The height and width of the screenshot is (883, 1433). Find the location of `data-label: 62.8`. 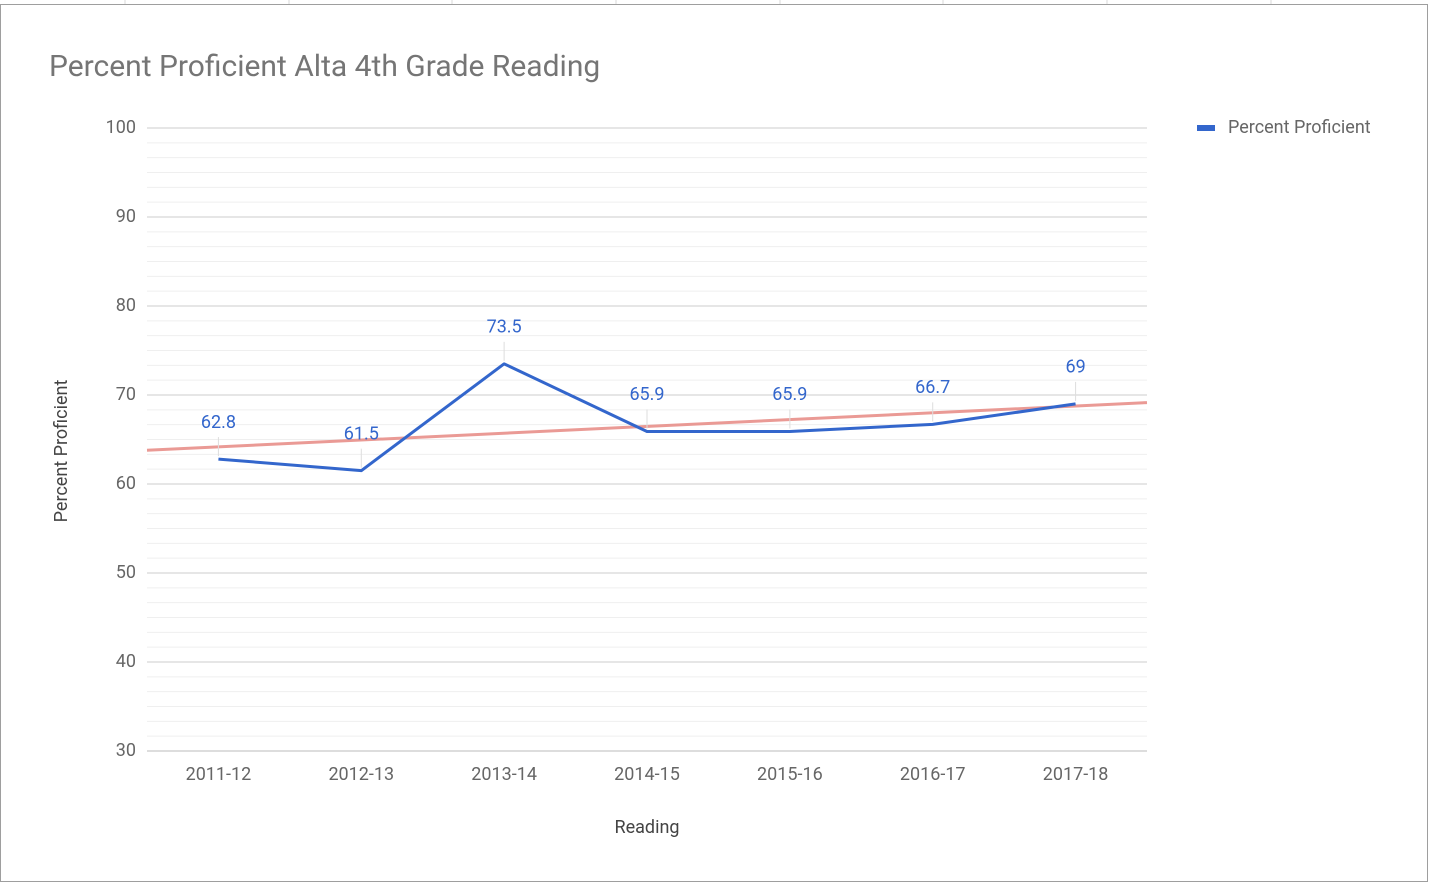

data-label: 62.8 is located at coordinates (218, 422).